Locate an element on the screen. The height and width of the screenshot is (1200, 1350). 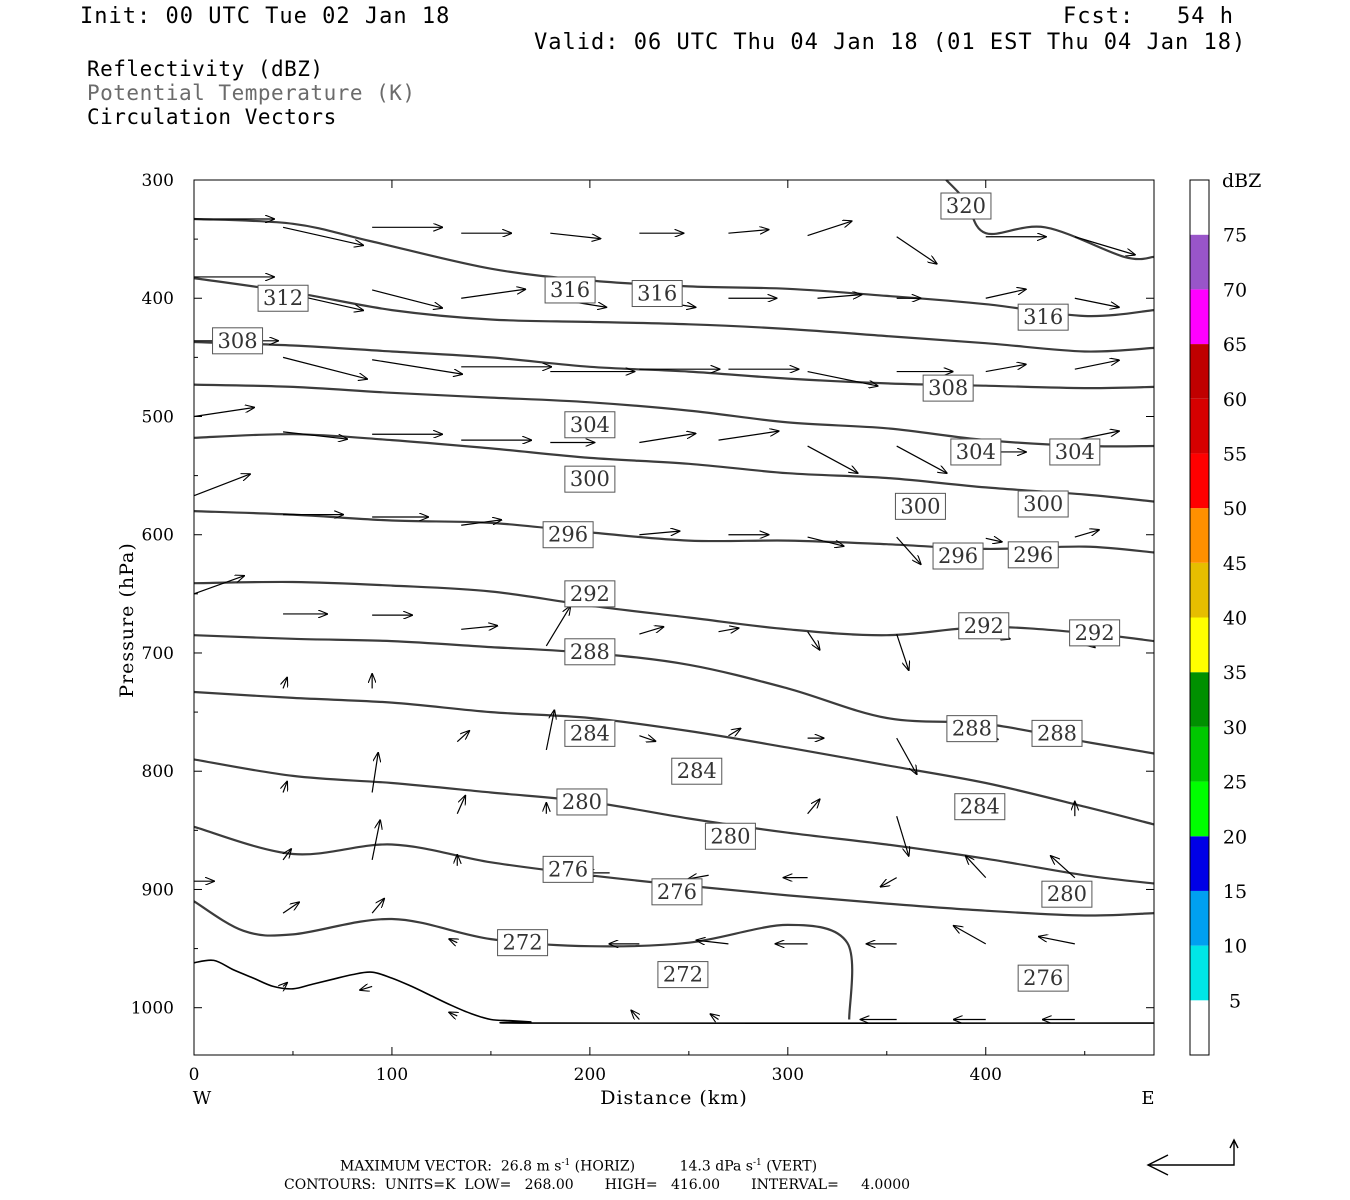
colorbar-label: 45 is located at coordinates (1235, 564).